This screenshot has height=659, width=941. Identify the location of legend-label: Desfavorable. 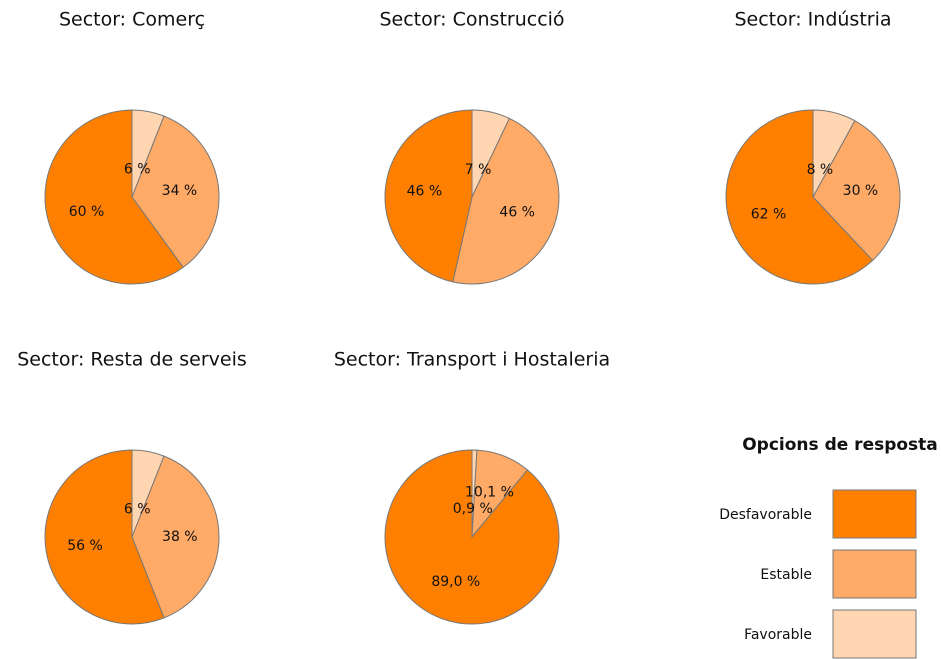
(765, 515).